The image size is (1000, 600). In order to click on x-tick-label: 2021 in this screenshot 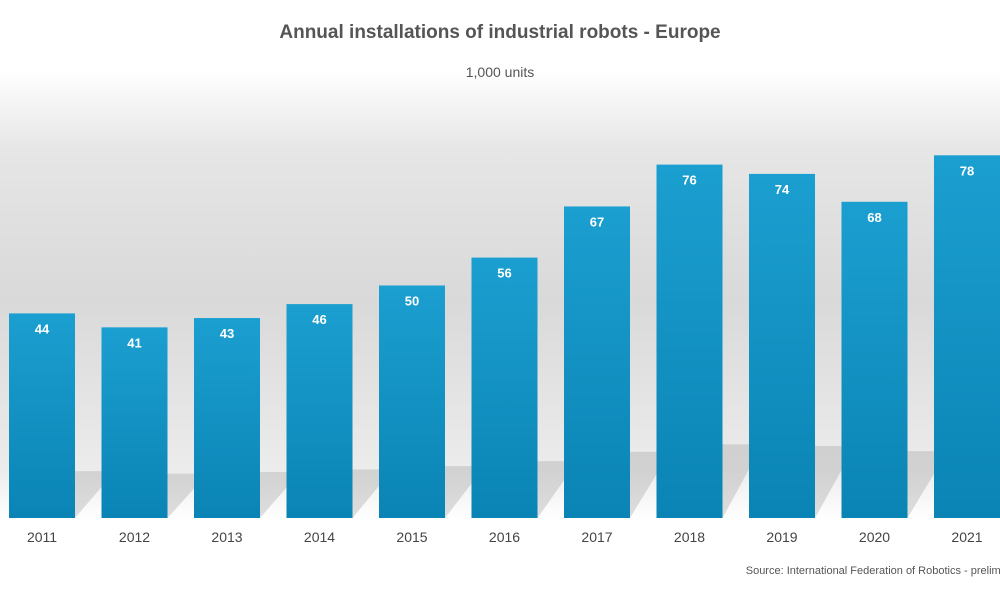, I will do `click(966, 537)`.